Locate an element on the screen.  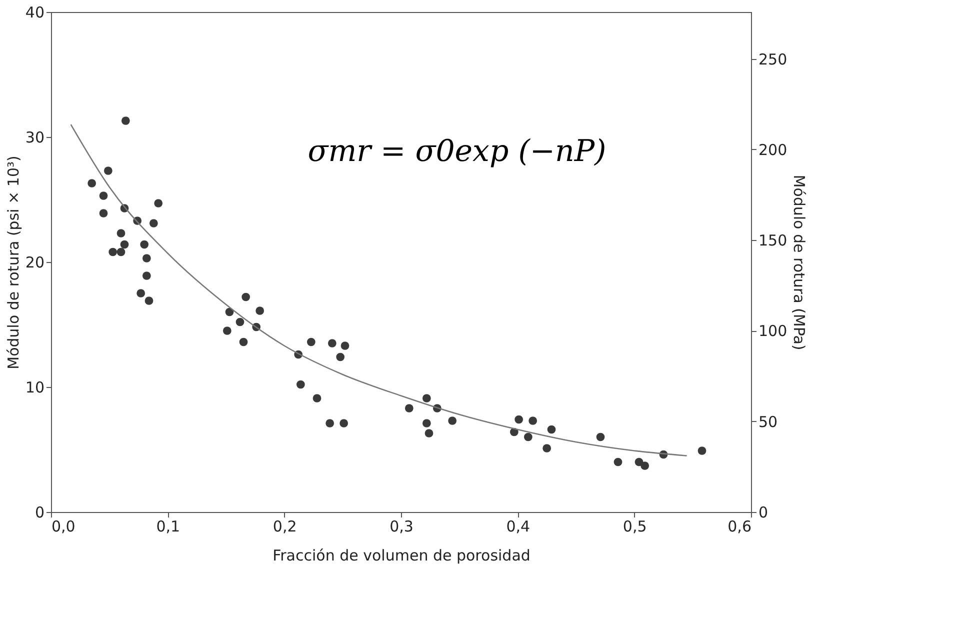
x-tick-label: 0,5 is located at coordinates (634, 527).